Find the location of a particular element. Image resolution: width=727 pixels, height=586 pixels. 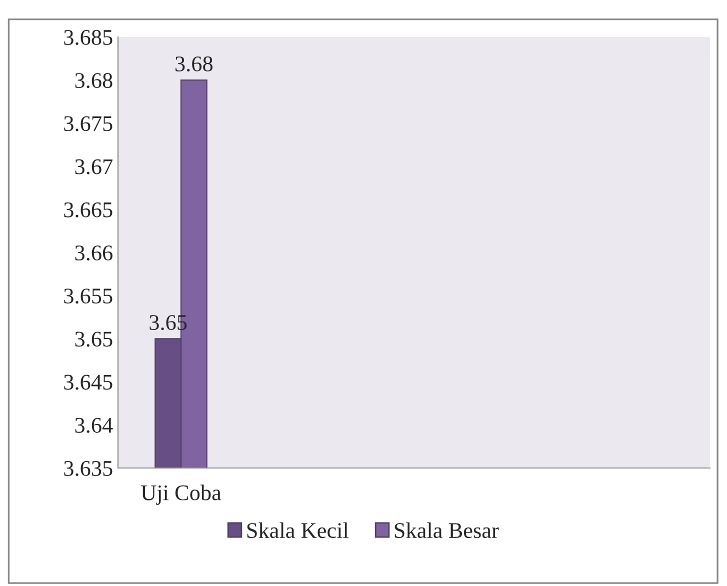

y-tick-label: 3.66 is located at coordinates (93, 253).